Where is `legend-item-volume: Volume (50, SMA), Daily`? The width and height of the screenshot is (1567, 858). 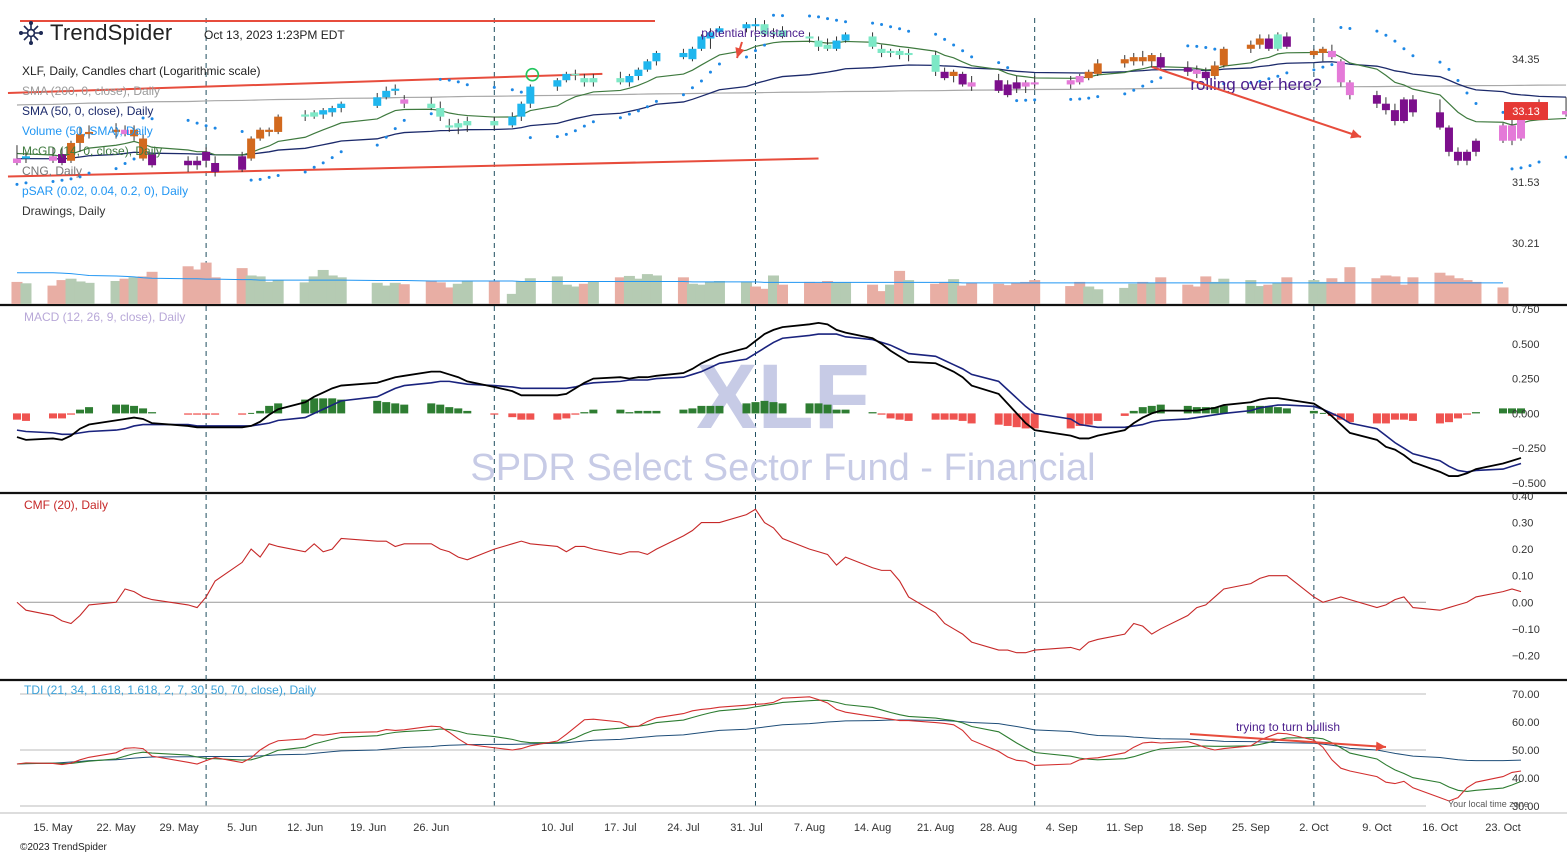
legend-item-volume: Volume (50, SMA), Daily is located at coordinates (87, 131).